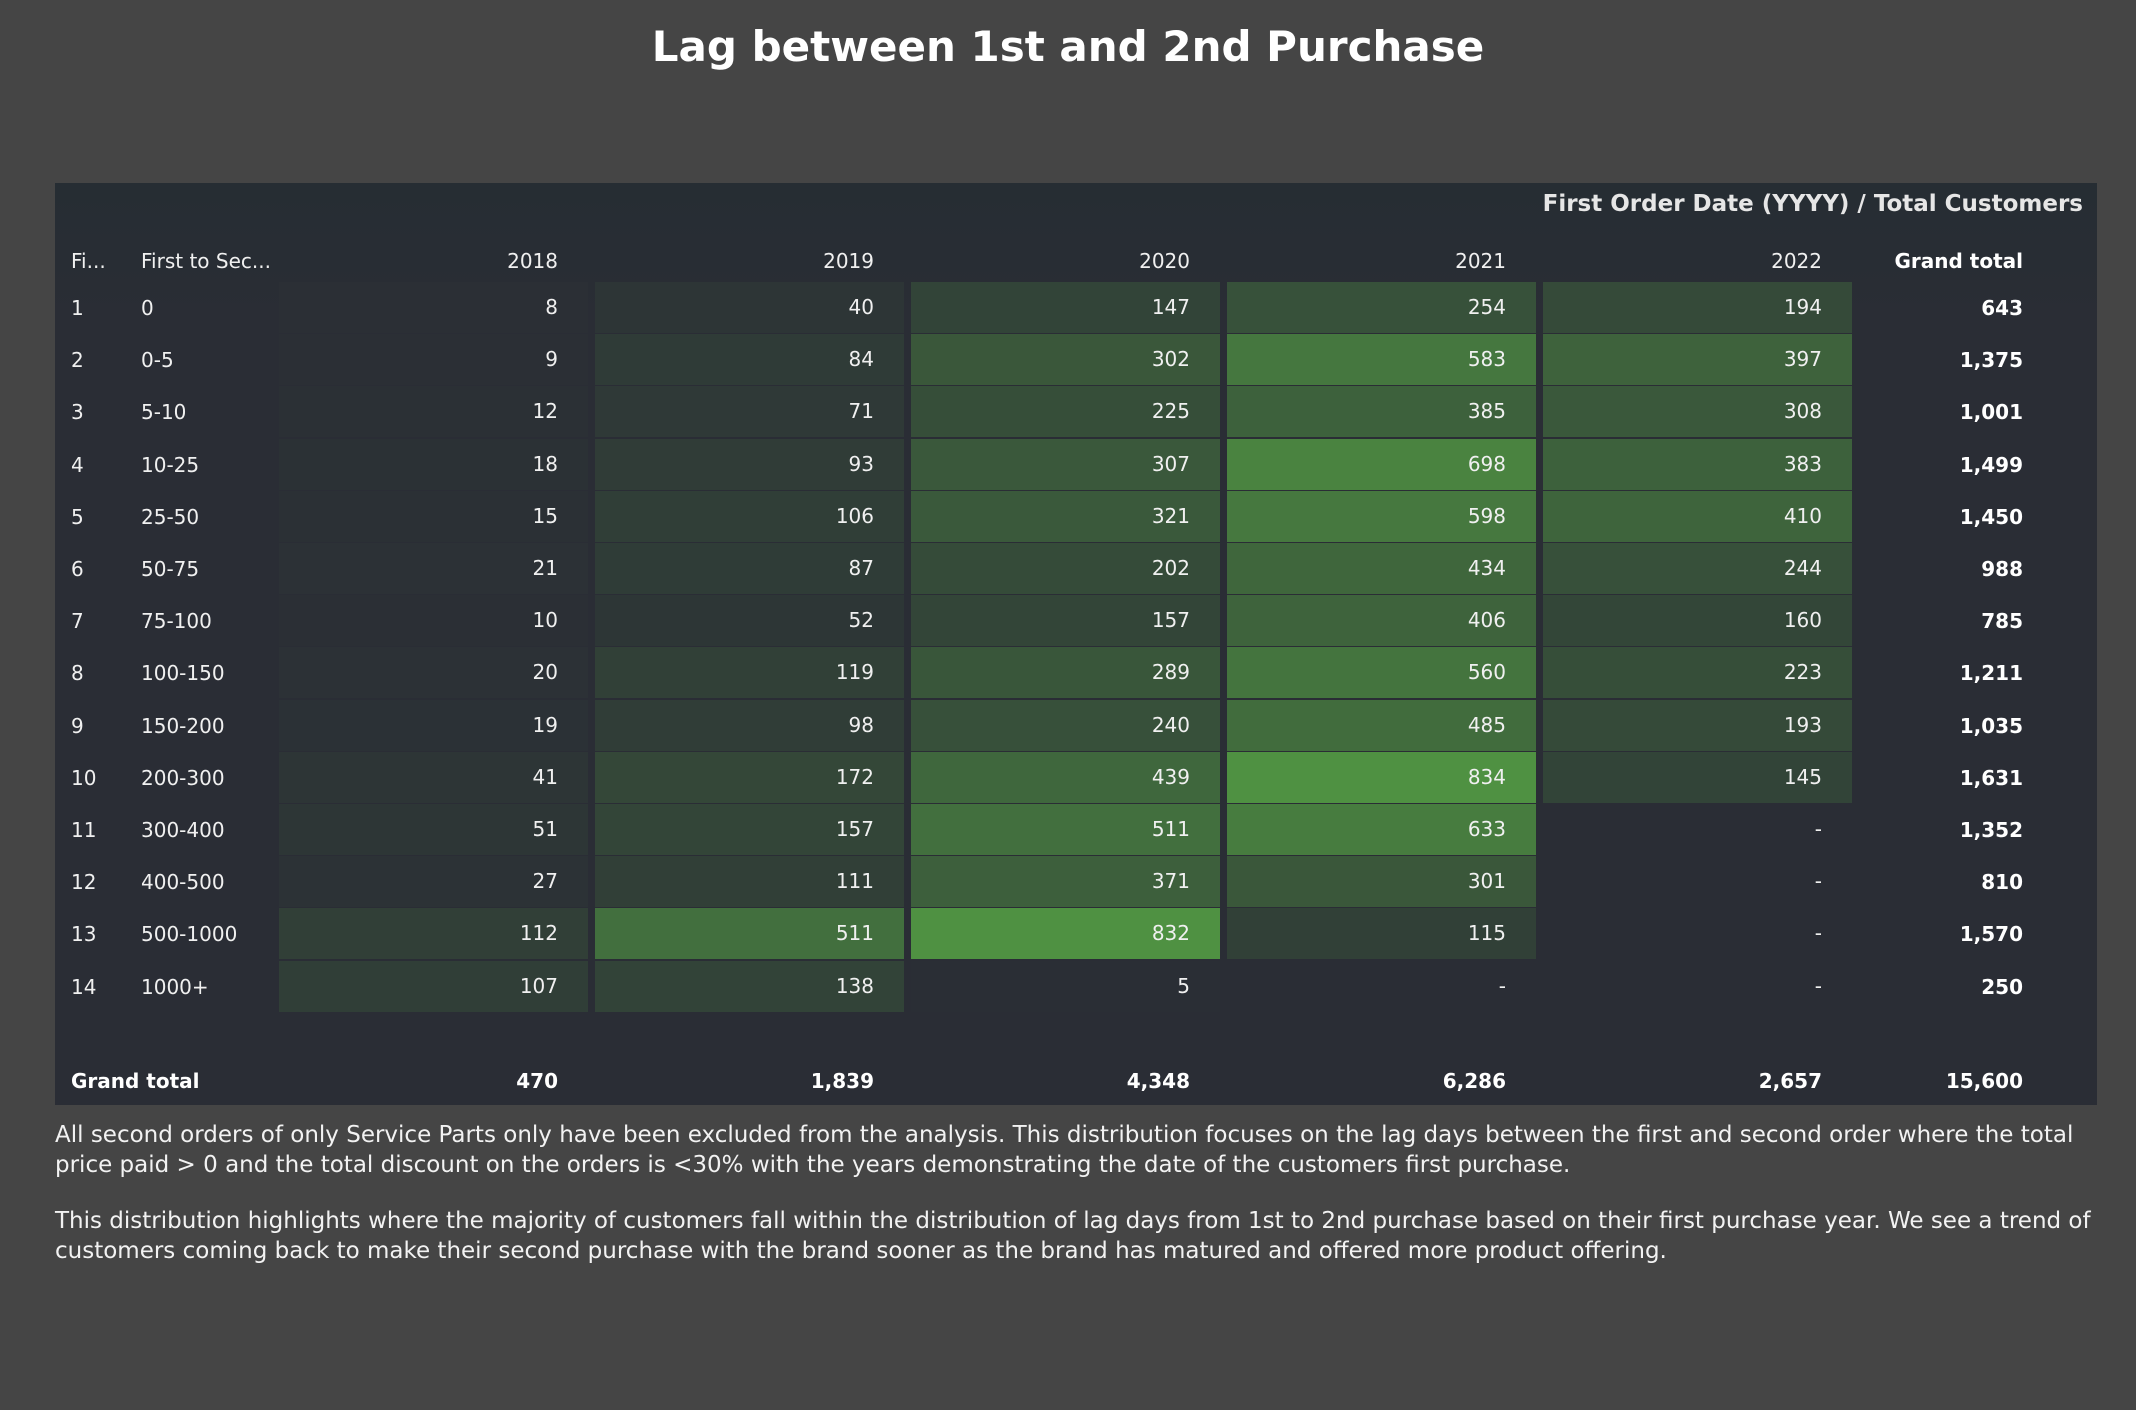 This screenshot has width=2136, height=1410. I want to click on lag-bucket-label: 100-150, so click(183, 673).